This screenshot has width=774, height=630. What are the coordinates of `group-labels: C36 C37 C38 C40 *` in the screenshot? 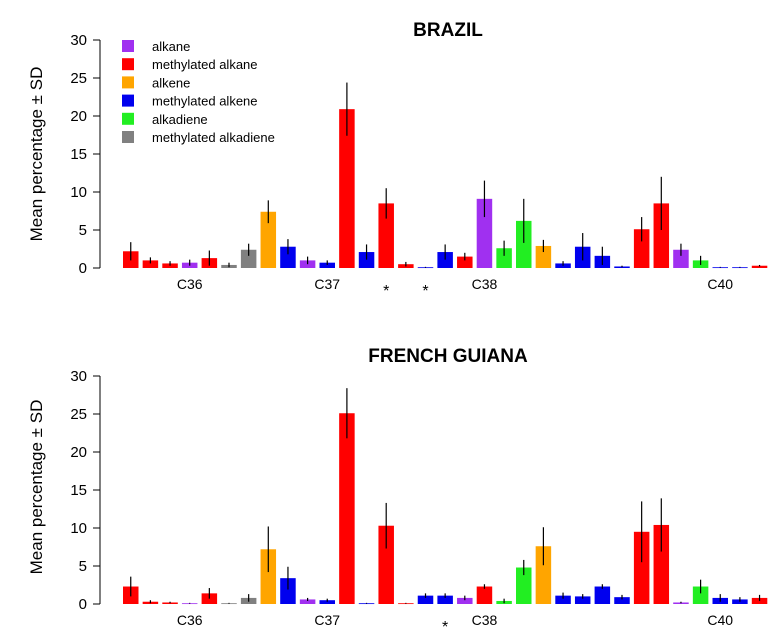 It's located at (455, 621).